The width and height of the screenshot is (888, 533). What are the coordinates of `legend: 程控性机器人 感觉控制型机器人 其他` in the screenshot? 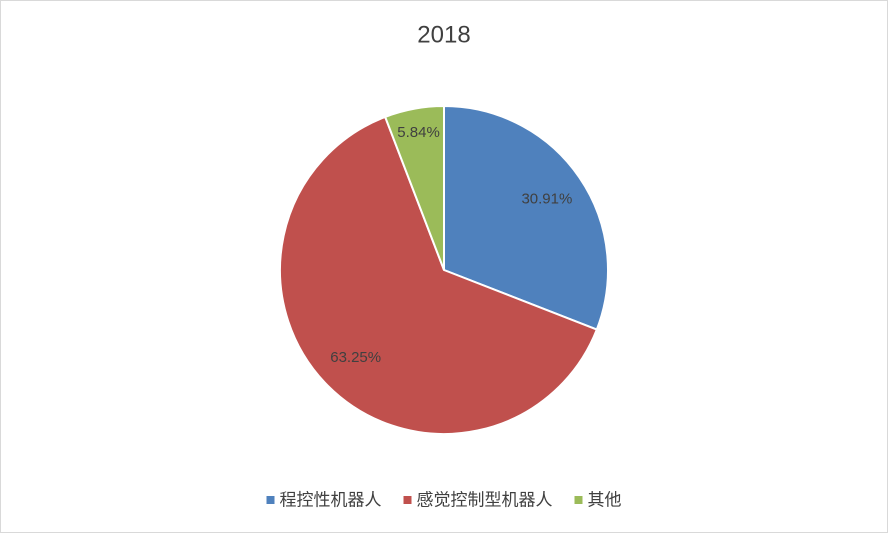 It's located at (444, 499).